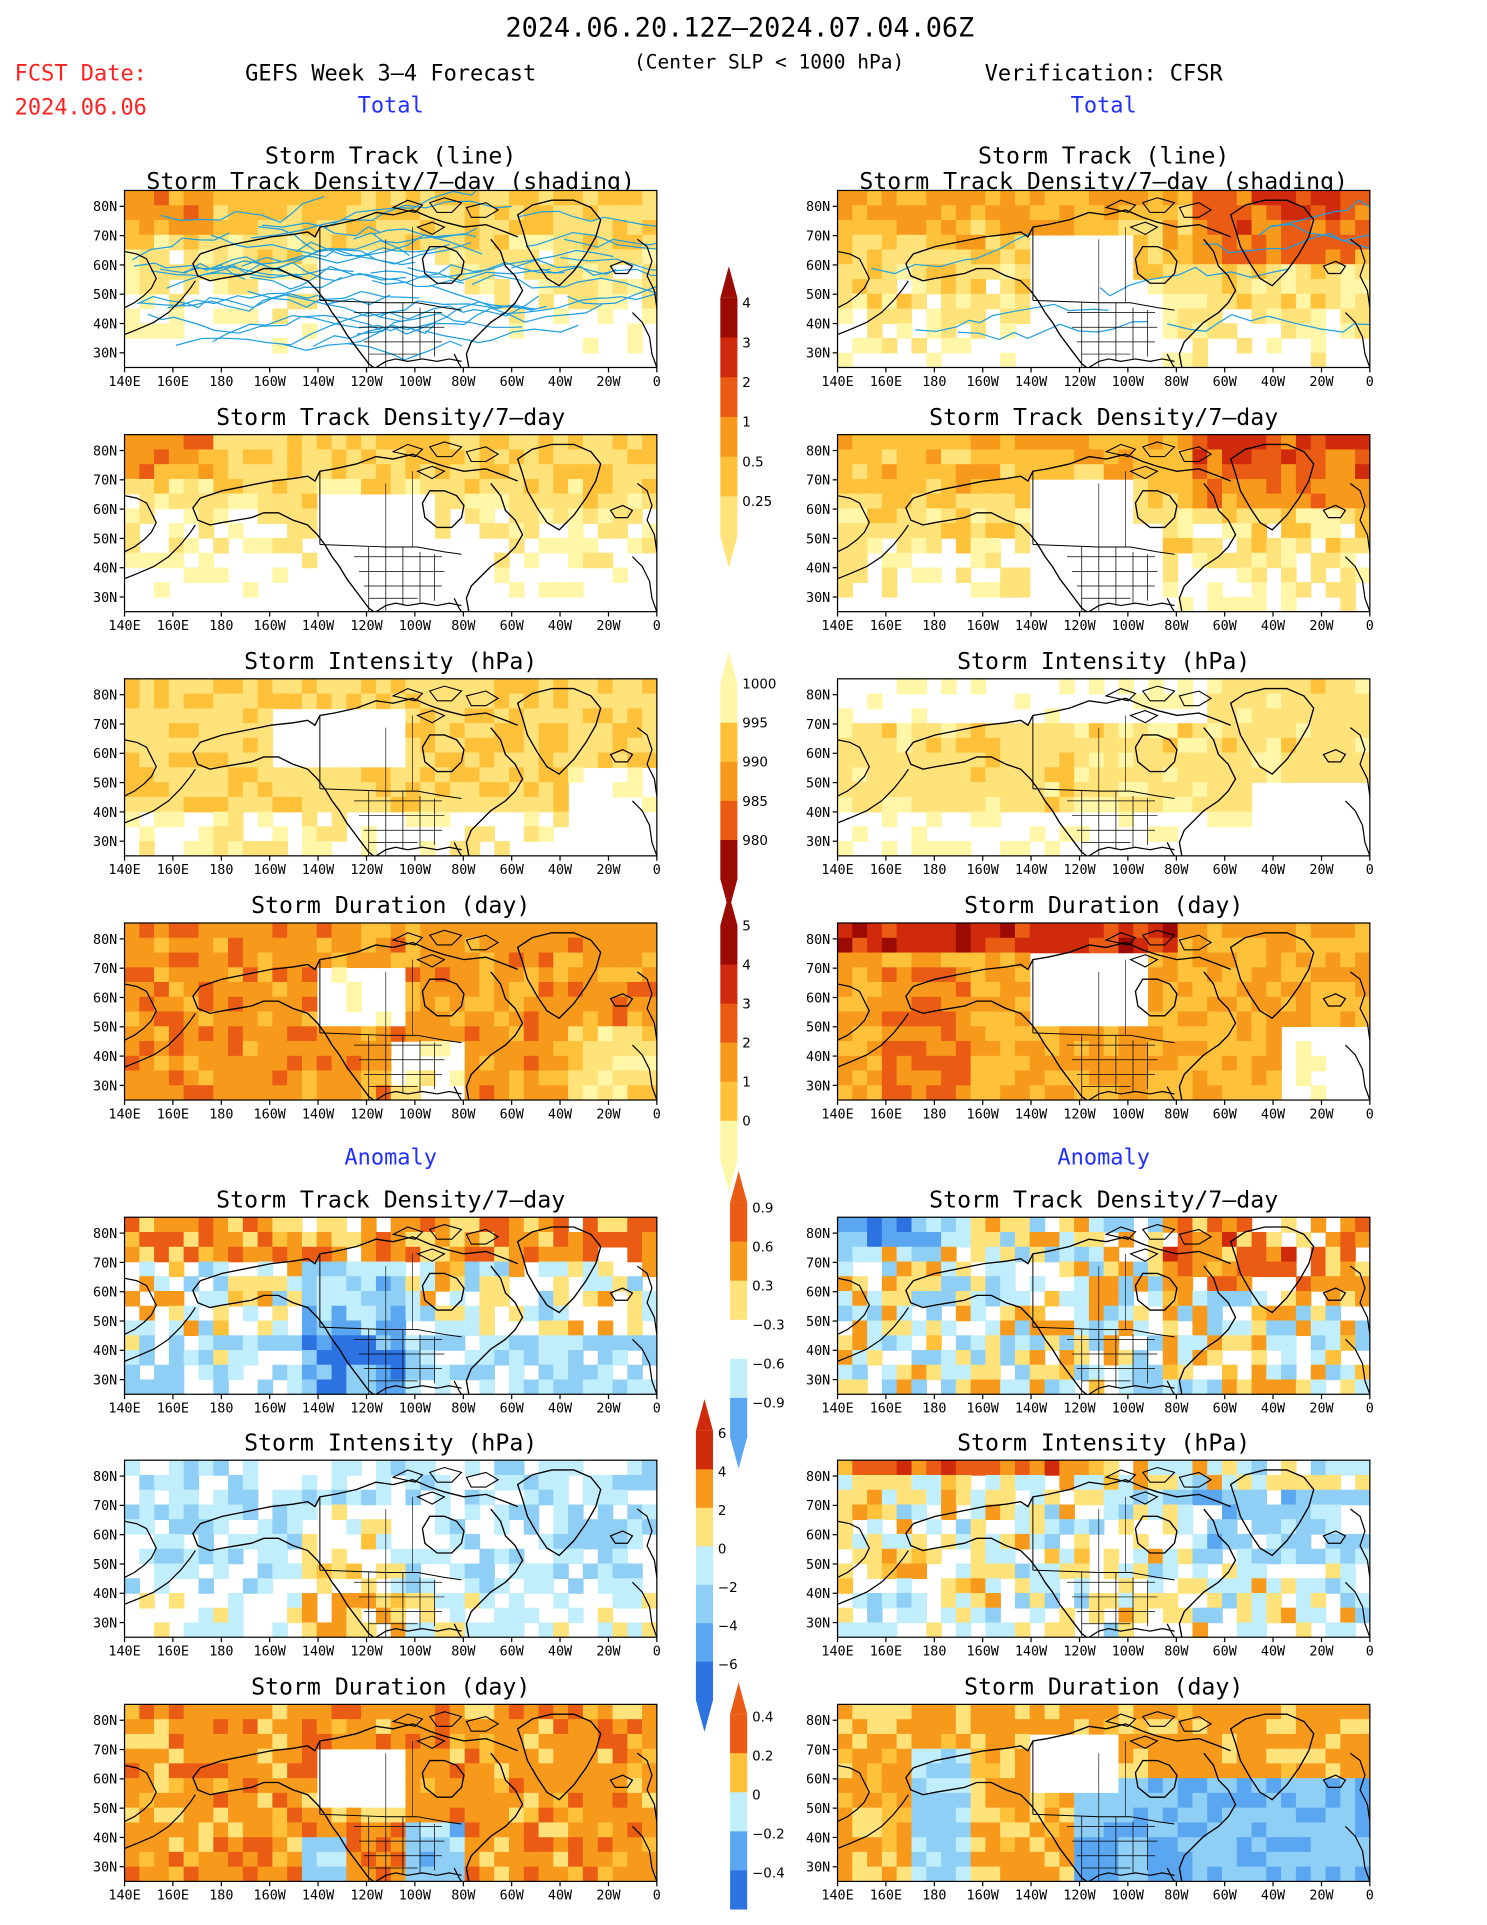 The height and width of the screenshot is (1925, 1487). What do you see at coordinates (390, 661) in the screenshot?
I see `panel-title: Storm Intensity (hPa)` at bounding box center [390, 661].